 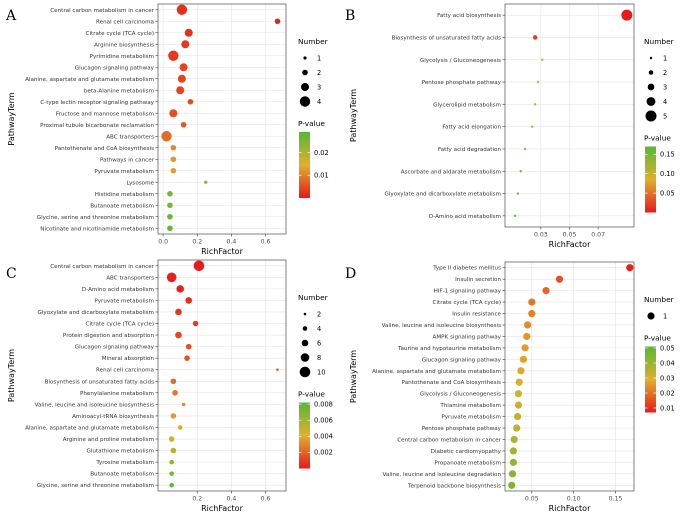 I want to click on x-tick-label: 0.15, so click(x=616, y=499).